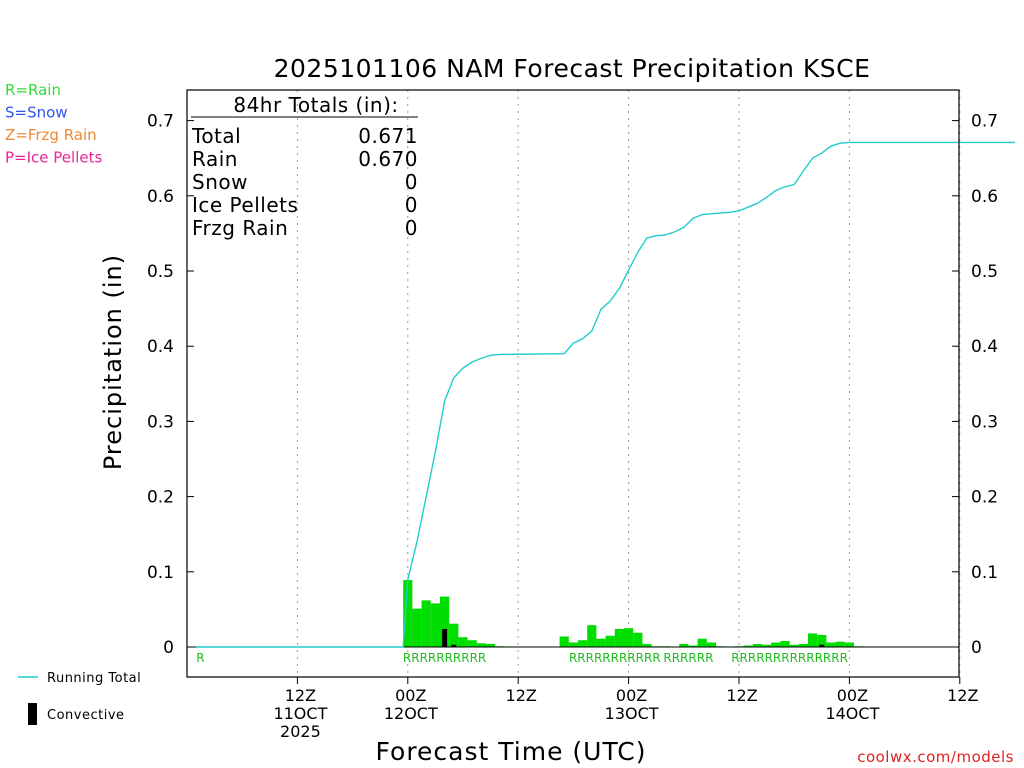 The image size is (1024, 768). What do you see at coordinates (86, 715) in the screenshot?
I see `line-legend-label: Convective` at bounding box center [86, 715].